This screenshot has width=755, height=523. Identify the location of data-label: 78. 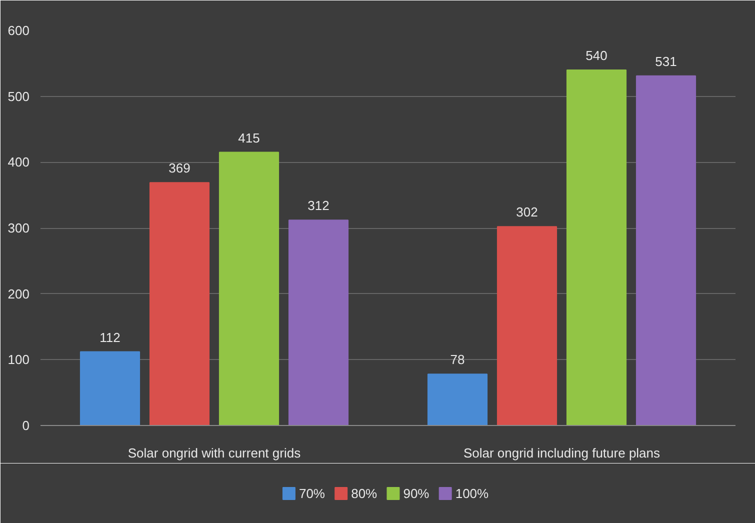
(457, 360).